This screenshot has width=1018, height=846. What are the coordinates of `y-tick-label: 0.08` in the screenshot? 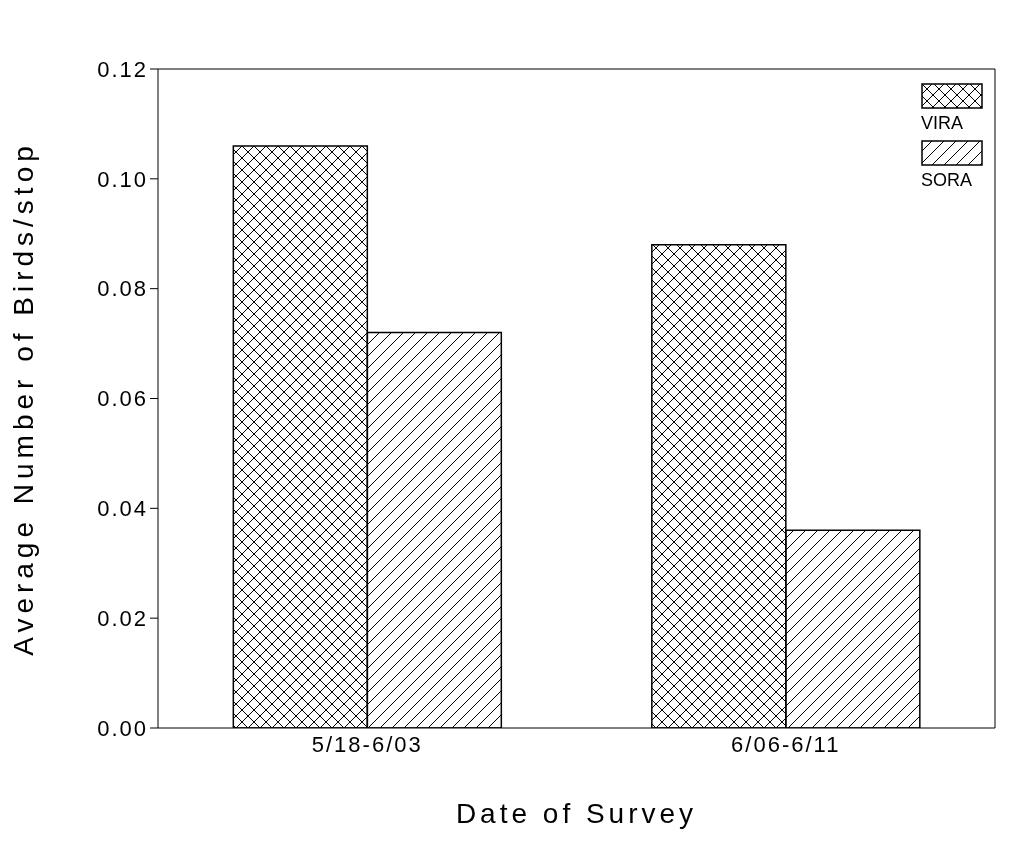 It's located at (122, 289).